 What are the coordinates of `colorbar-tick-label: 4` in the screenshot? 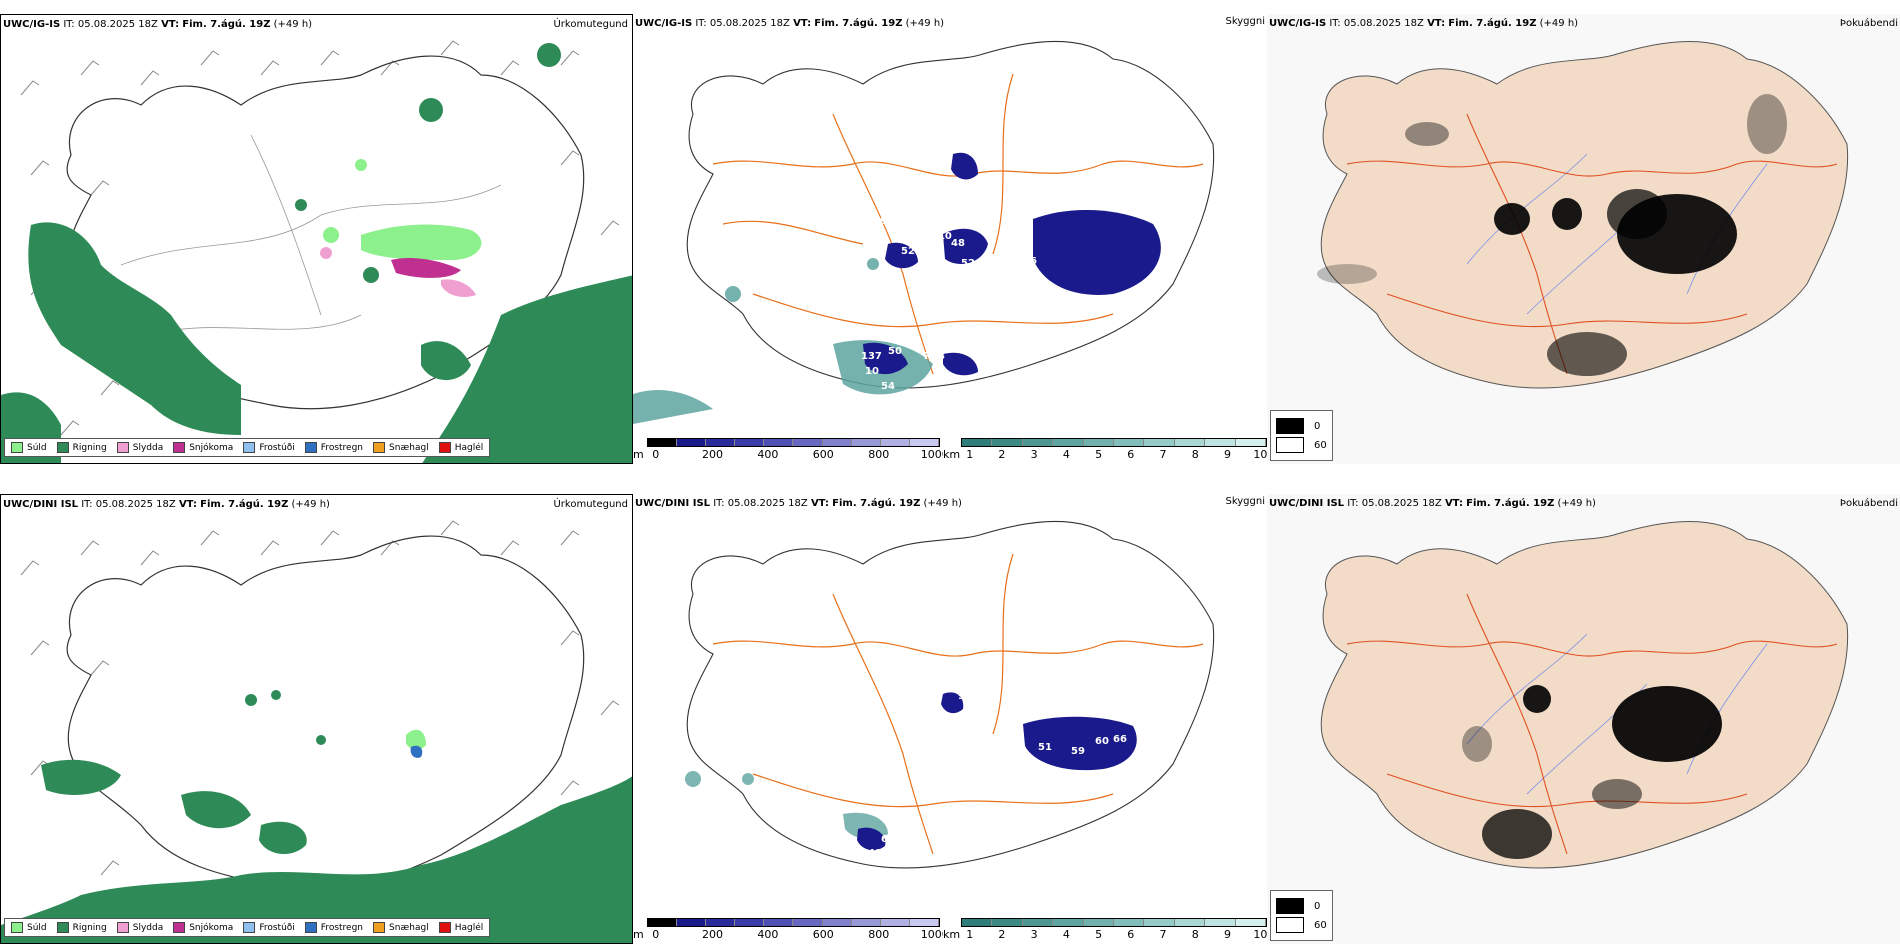 It's located at (1066, 934).